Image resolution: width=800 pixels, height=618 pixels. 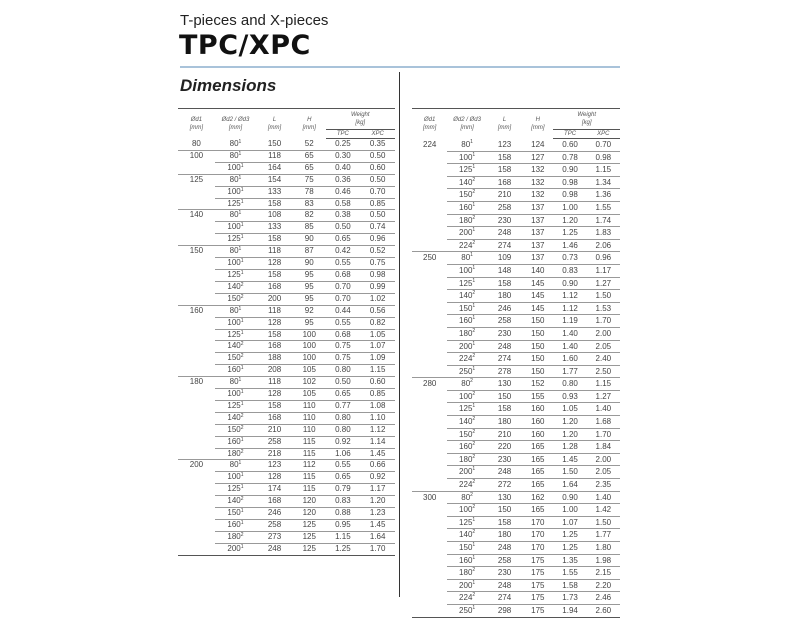 What do you see at coordinates (570, 598) in the screenshot?
I see `cell-tpc-weight: 1.73` at bounding box center [570, 598].